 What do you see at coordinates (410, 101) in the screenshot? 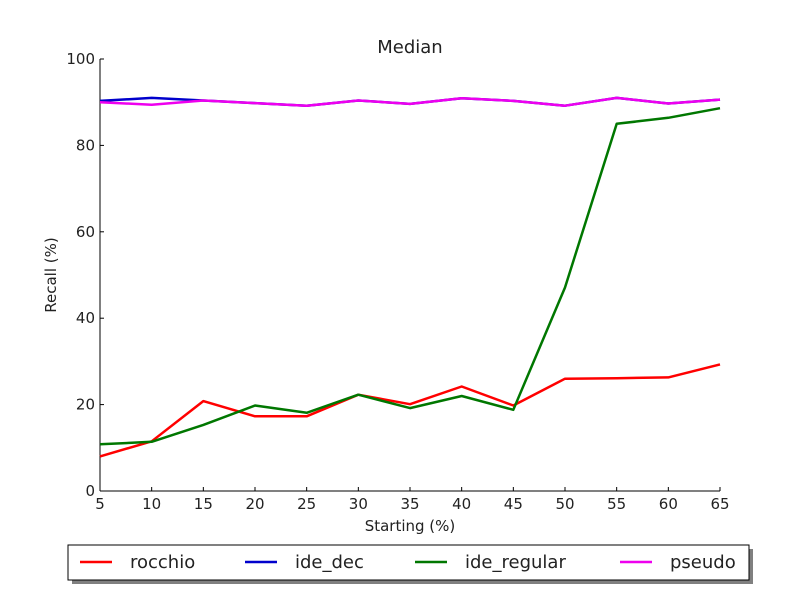
I see `series-line-pseudo` at bounding box center [410, 101].